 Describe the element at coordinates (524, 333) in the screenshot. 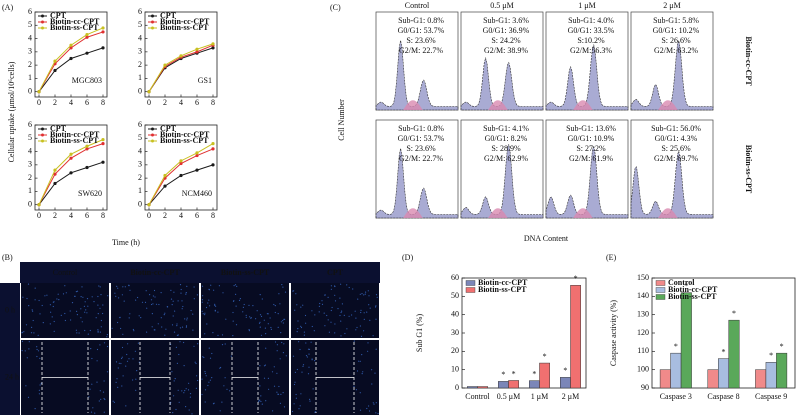

I see `plot-frame` at that location.